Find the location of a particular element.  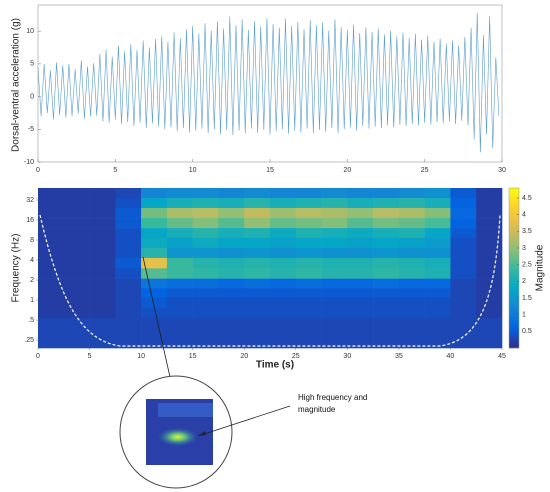

colorbar-label: Magnitude is located at coordinates (540, 267).